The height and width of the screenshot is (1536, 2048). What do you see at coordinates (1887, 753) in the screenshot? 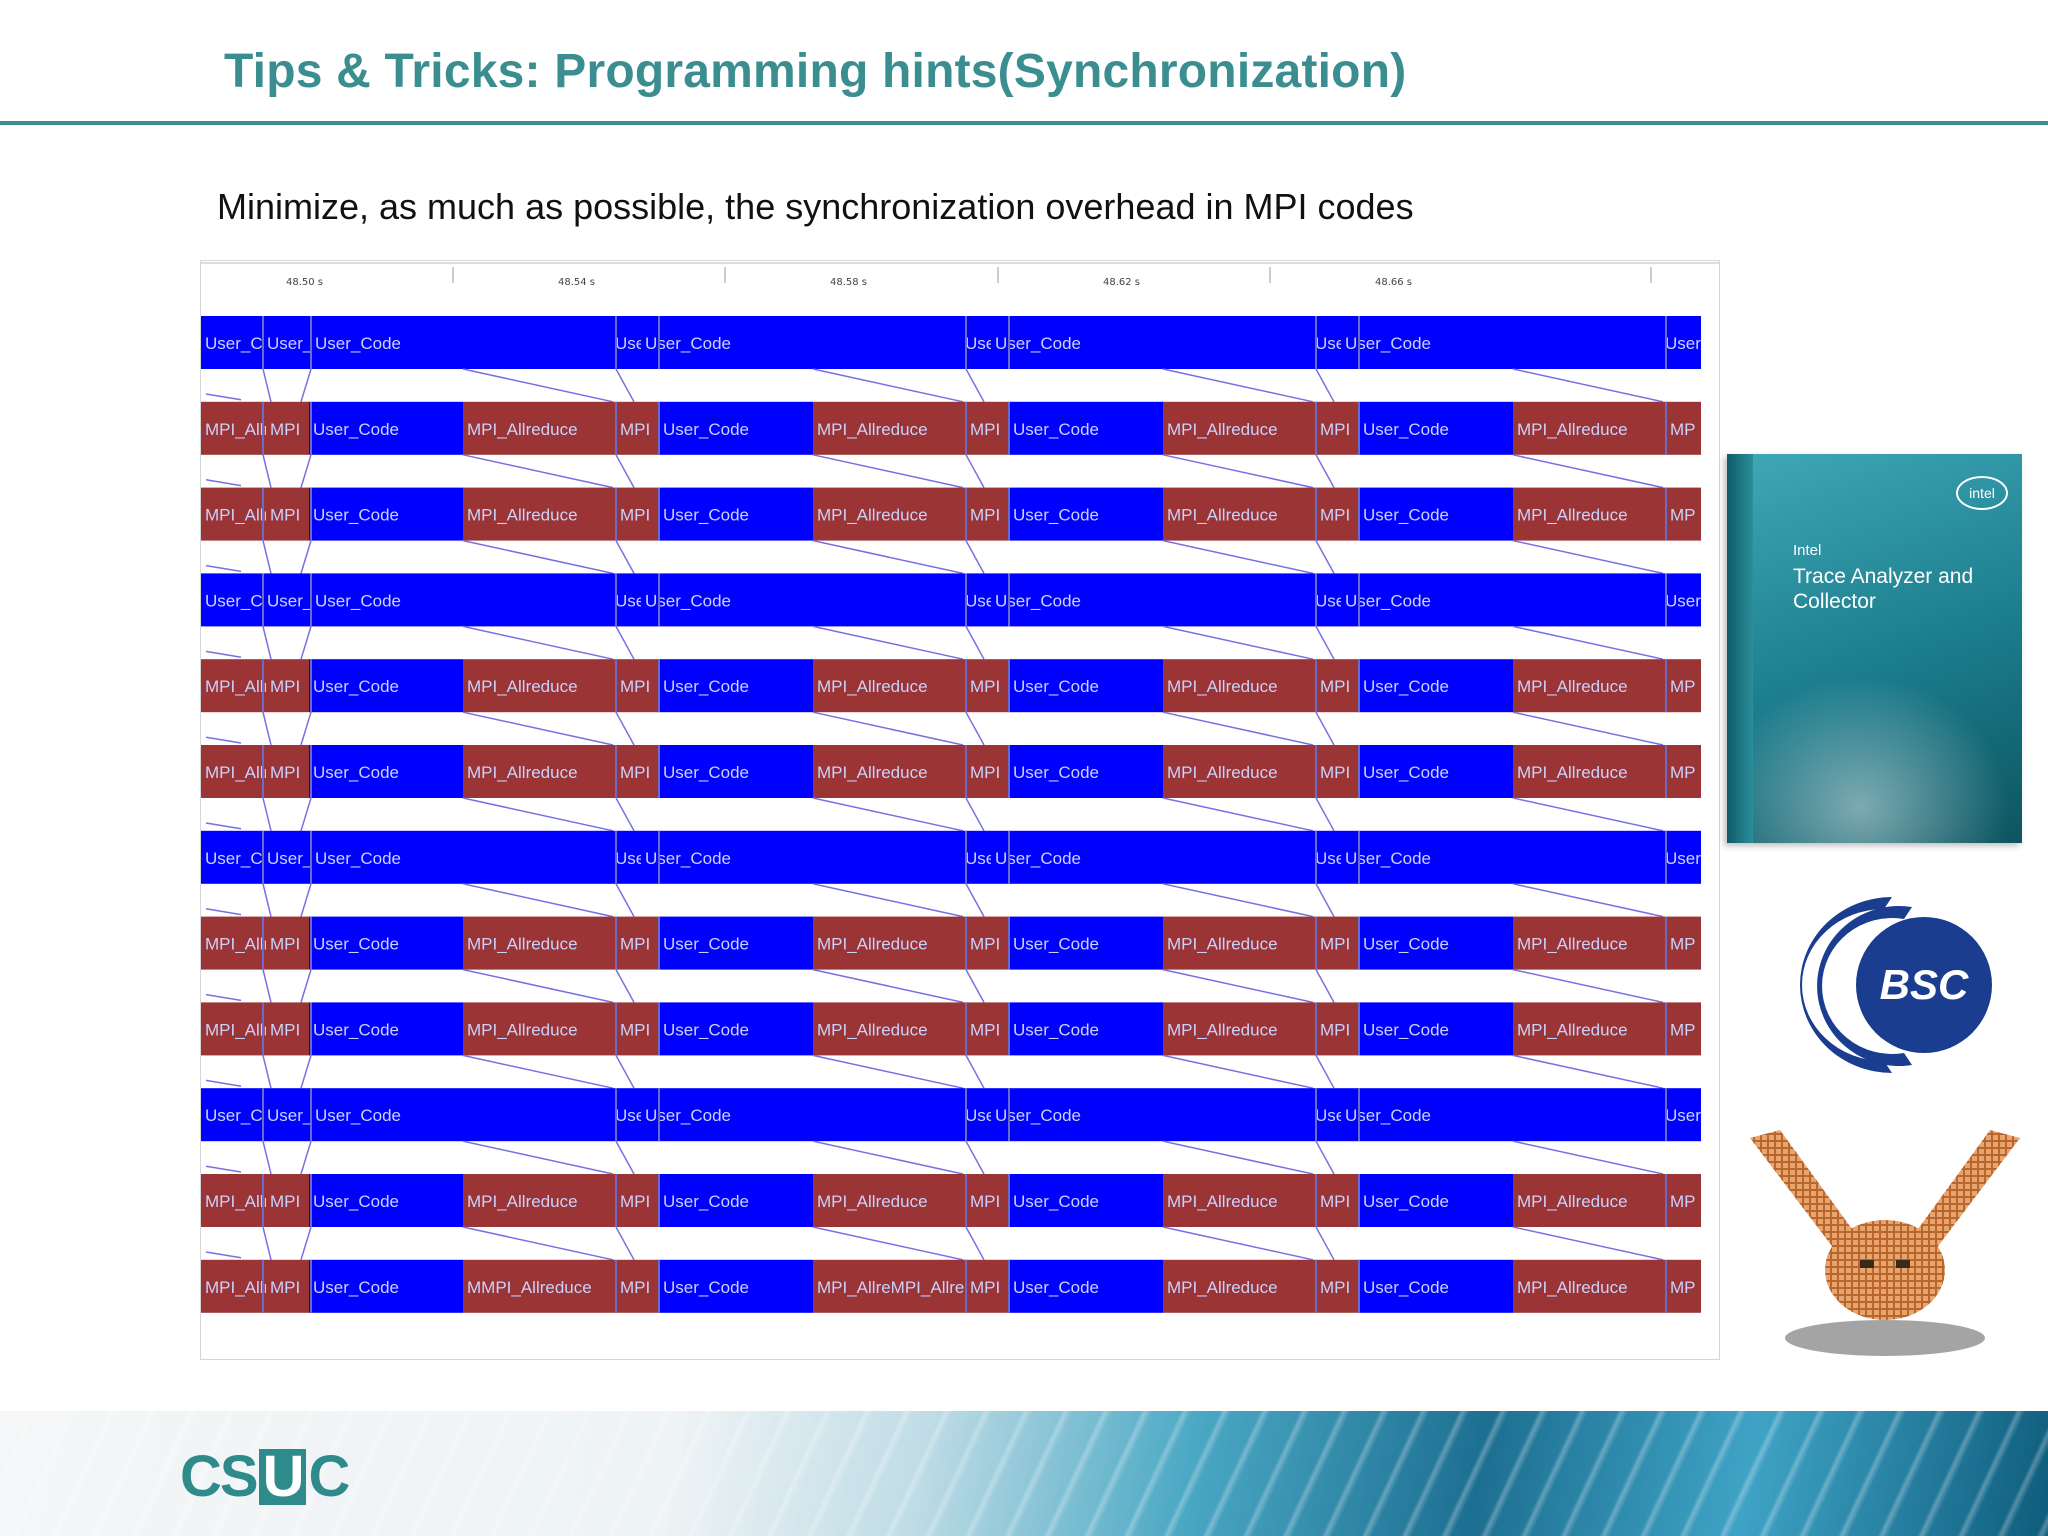
I see `box-wave-graphic` at bounding box center [1887, 753].